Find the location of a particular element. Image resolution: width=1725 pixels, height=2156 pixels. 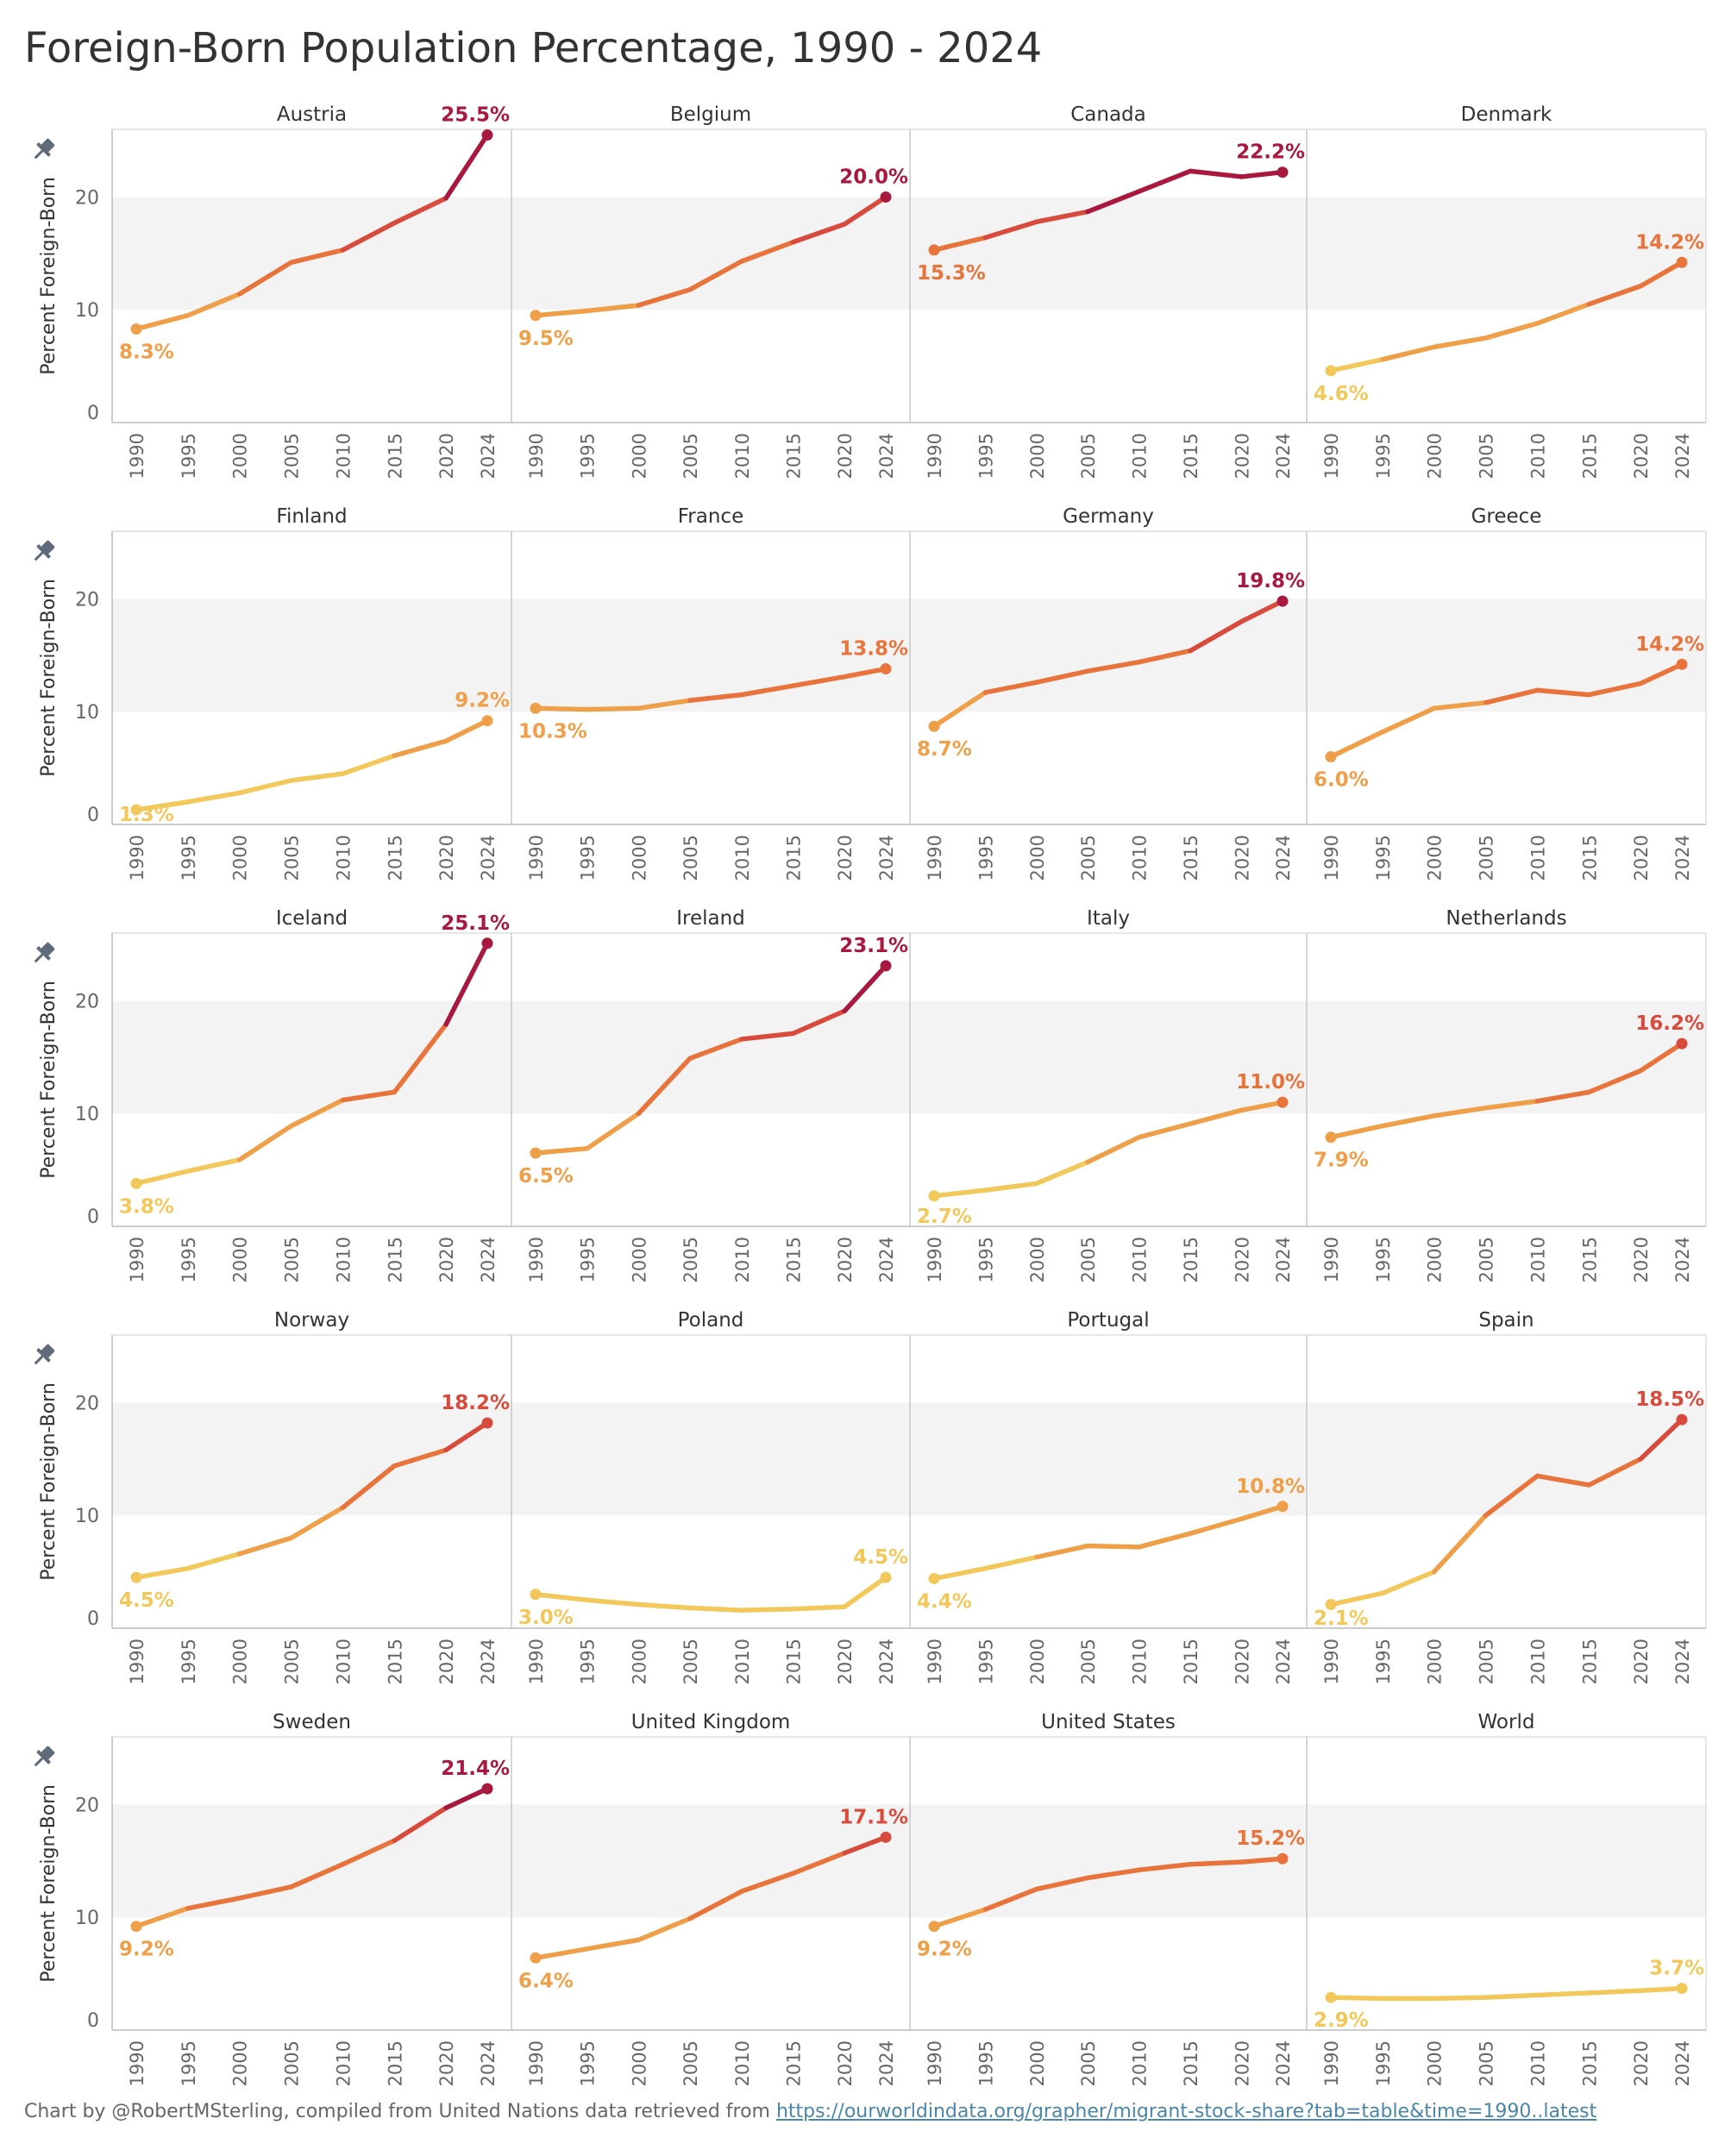

row-3: Percent Foreign-Born 0 10 20 is located at coordinates (64, 1083).